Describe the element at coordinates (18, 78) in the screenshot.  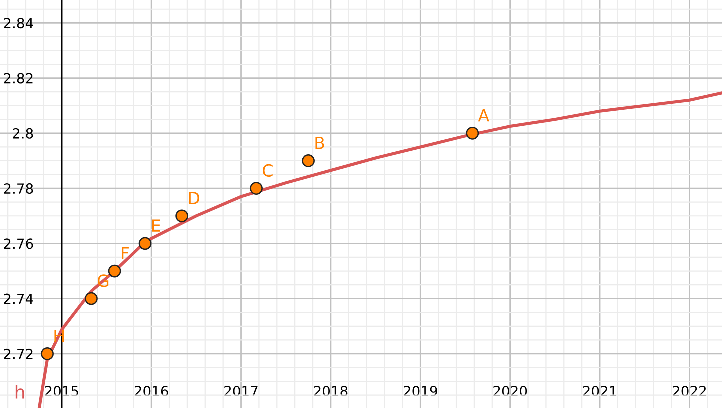
I see `y-tick-label: 2.82` at that location.